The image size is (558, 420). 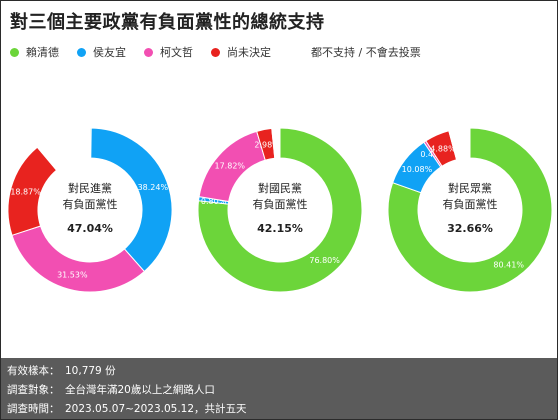 I want to click on legend: 賴清德 侯友宜 柯文哲 尚未決定 都不支持 / 不會去投票, so click(x=224, y=52).